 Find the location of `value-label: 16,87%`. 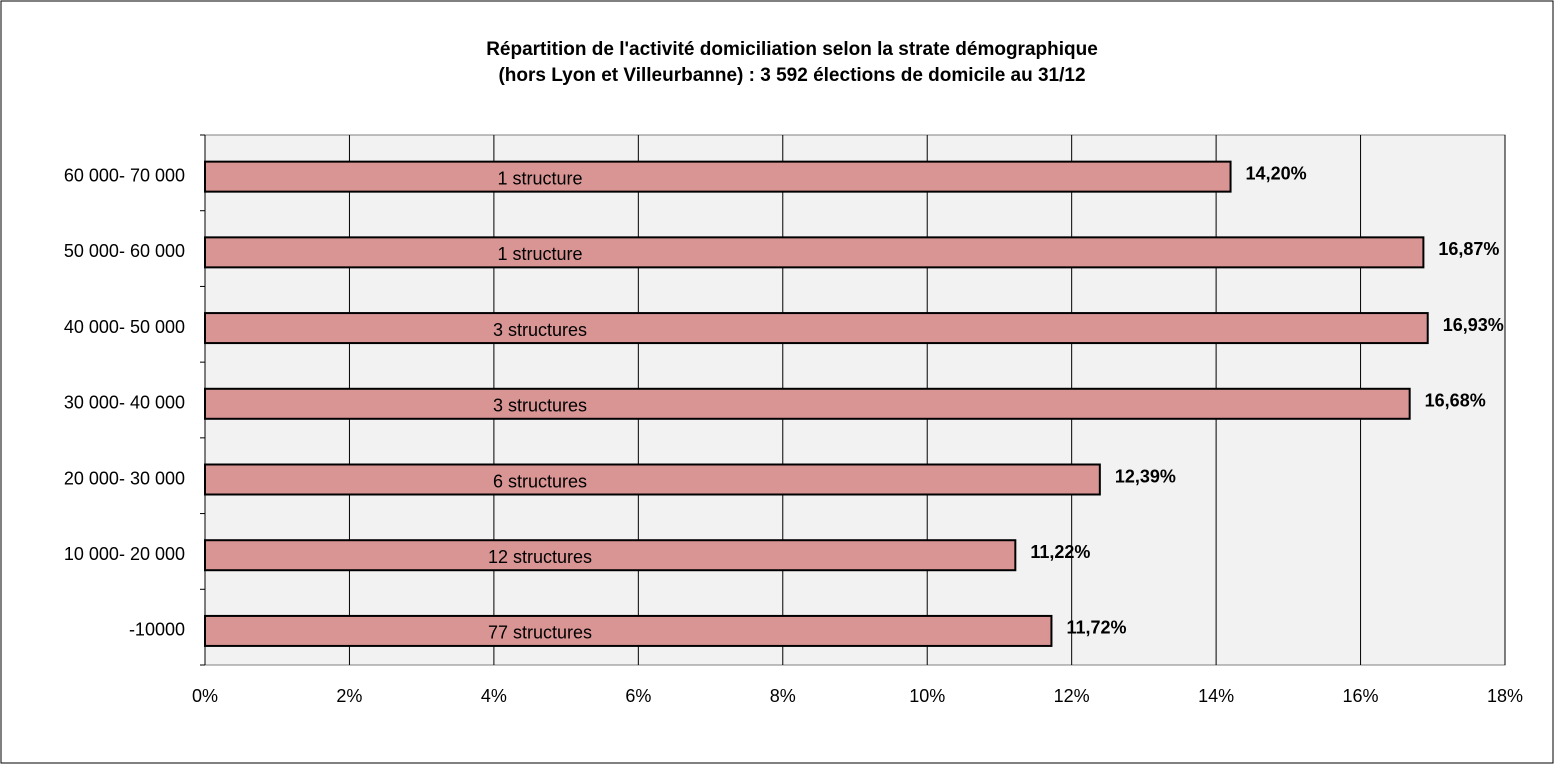

value-label: 16,87% is located at coordinates (1468, 249).